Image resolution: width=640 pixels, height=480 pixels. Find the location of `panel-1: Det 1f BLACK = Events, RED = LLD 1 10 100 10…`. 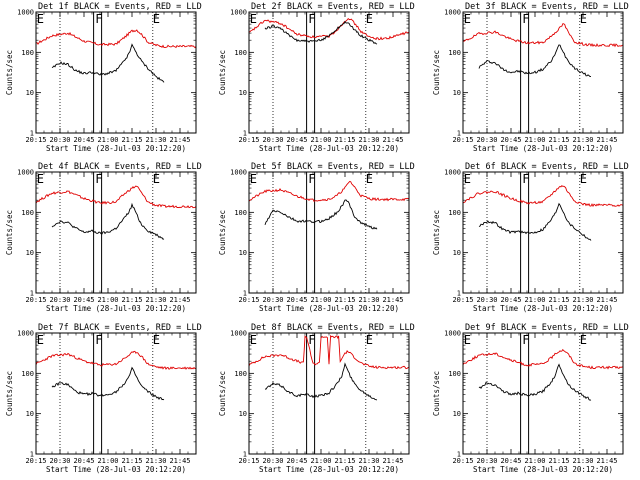

panel-1: Det 1f BLACK = Events, RED = LLD 1 10 100 10… is located at coordinates (103, 77).